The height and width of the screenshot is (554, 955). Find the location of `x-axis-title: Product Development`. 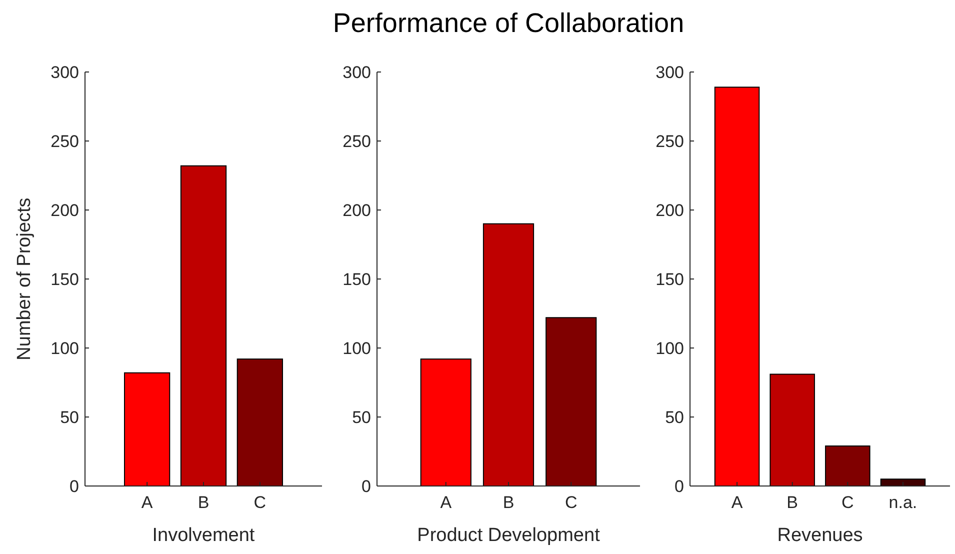

x-axis-title: Product Development is located at coordinates (509, 535).